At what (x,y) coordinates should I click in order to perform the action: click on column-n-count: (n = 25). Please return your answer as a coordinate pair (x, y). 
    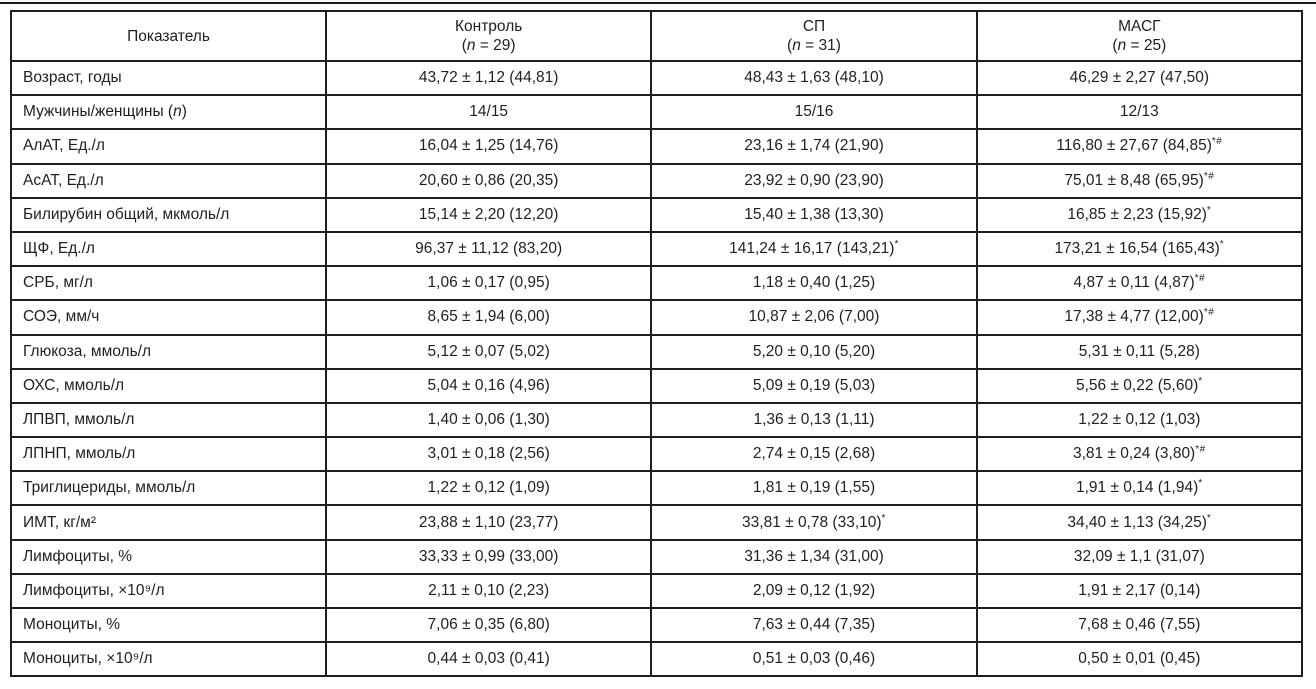
    Looking at the image, I should click on (1139, 45).